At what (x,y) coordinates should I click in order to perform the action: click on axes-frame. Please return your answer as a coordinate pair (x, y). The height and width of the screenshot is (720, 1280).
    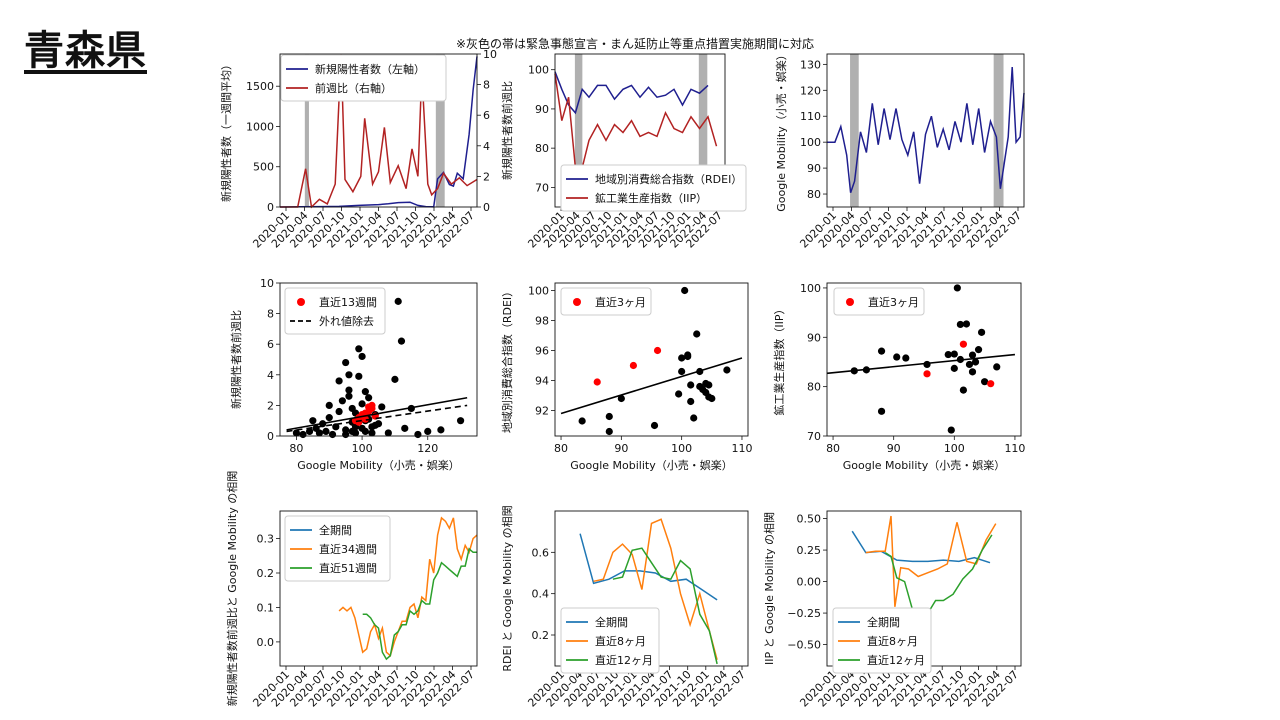
    Looking at the image, I should click on (651, 359).